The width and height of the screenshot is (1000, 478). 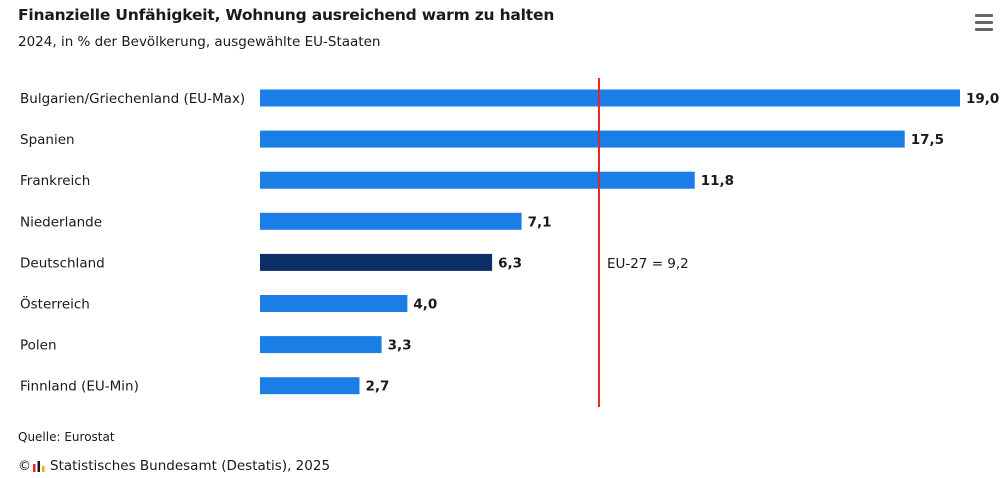 What do you see at coordinates (984, 25) in the screenshot?
I see `hamburger-menu-icon` at bounding box center [984, 25].